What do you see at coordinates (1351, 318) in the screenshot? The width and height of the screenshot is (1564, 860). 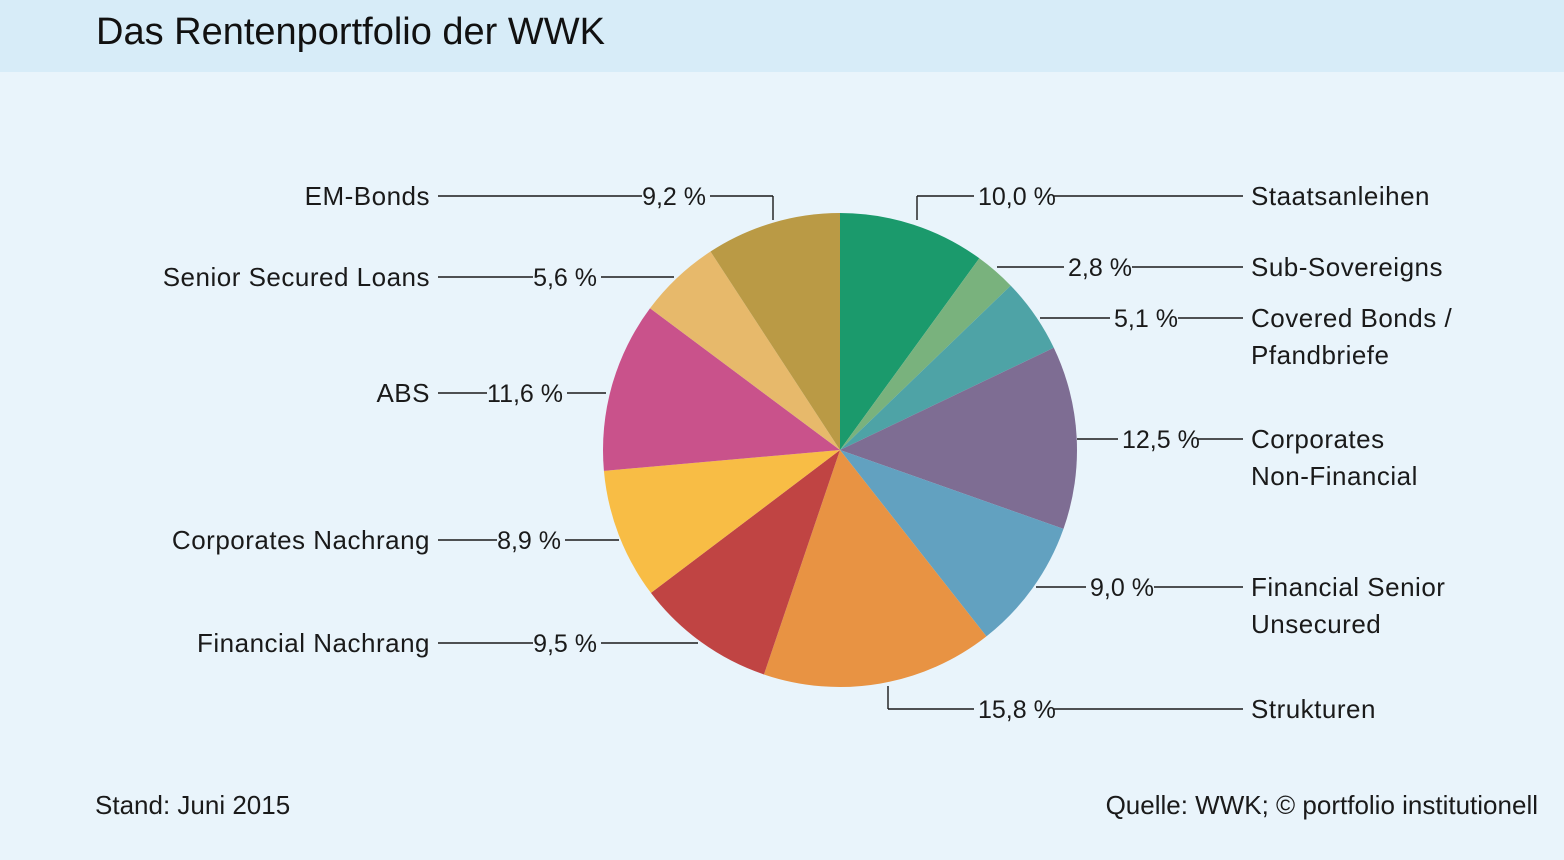 I see `slice-label-covered-bonds-pfandbriefe: Covered Bonds /` at bounding box center [1351, 318].